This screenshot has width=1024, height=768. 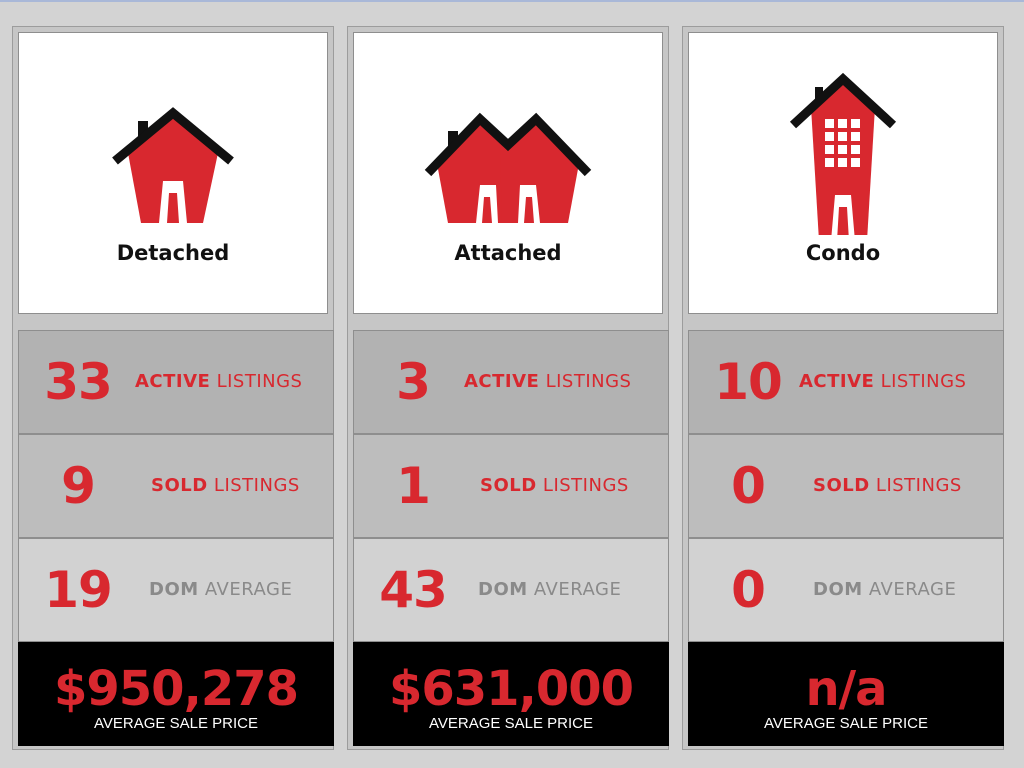 What do you see at coordinates (748, 382) in the screenshot?
I see `active-listings-count: 10` at bounding box center [748, 382].